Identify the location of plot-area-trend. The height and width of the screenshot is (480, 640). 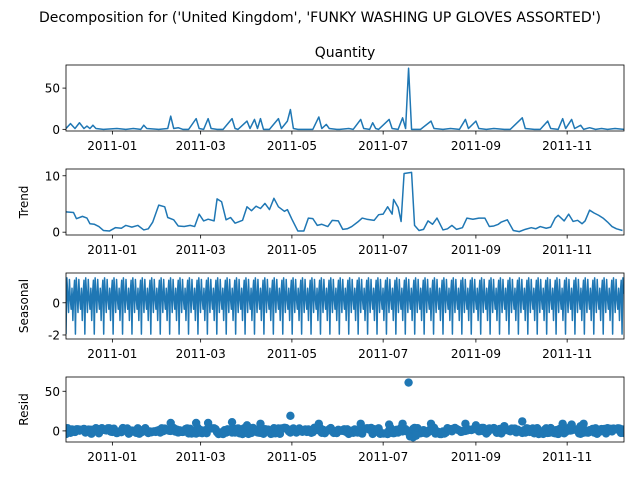
(344, 202).